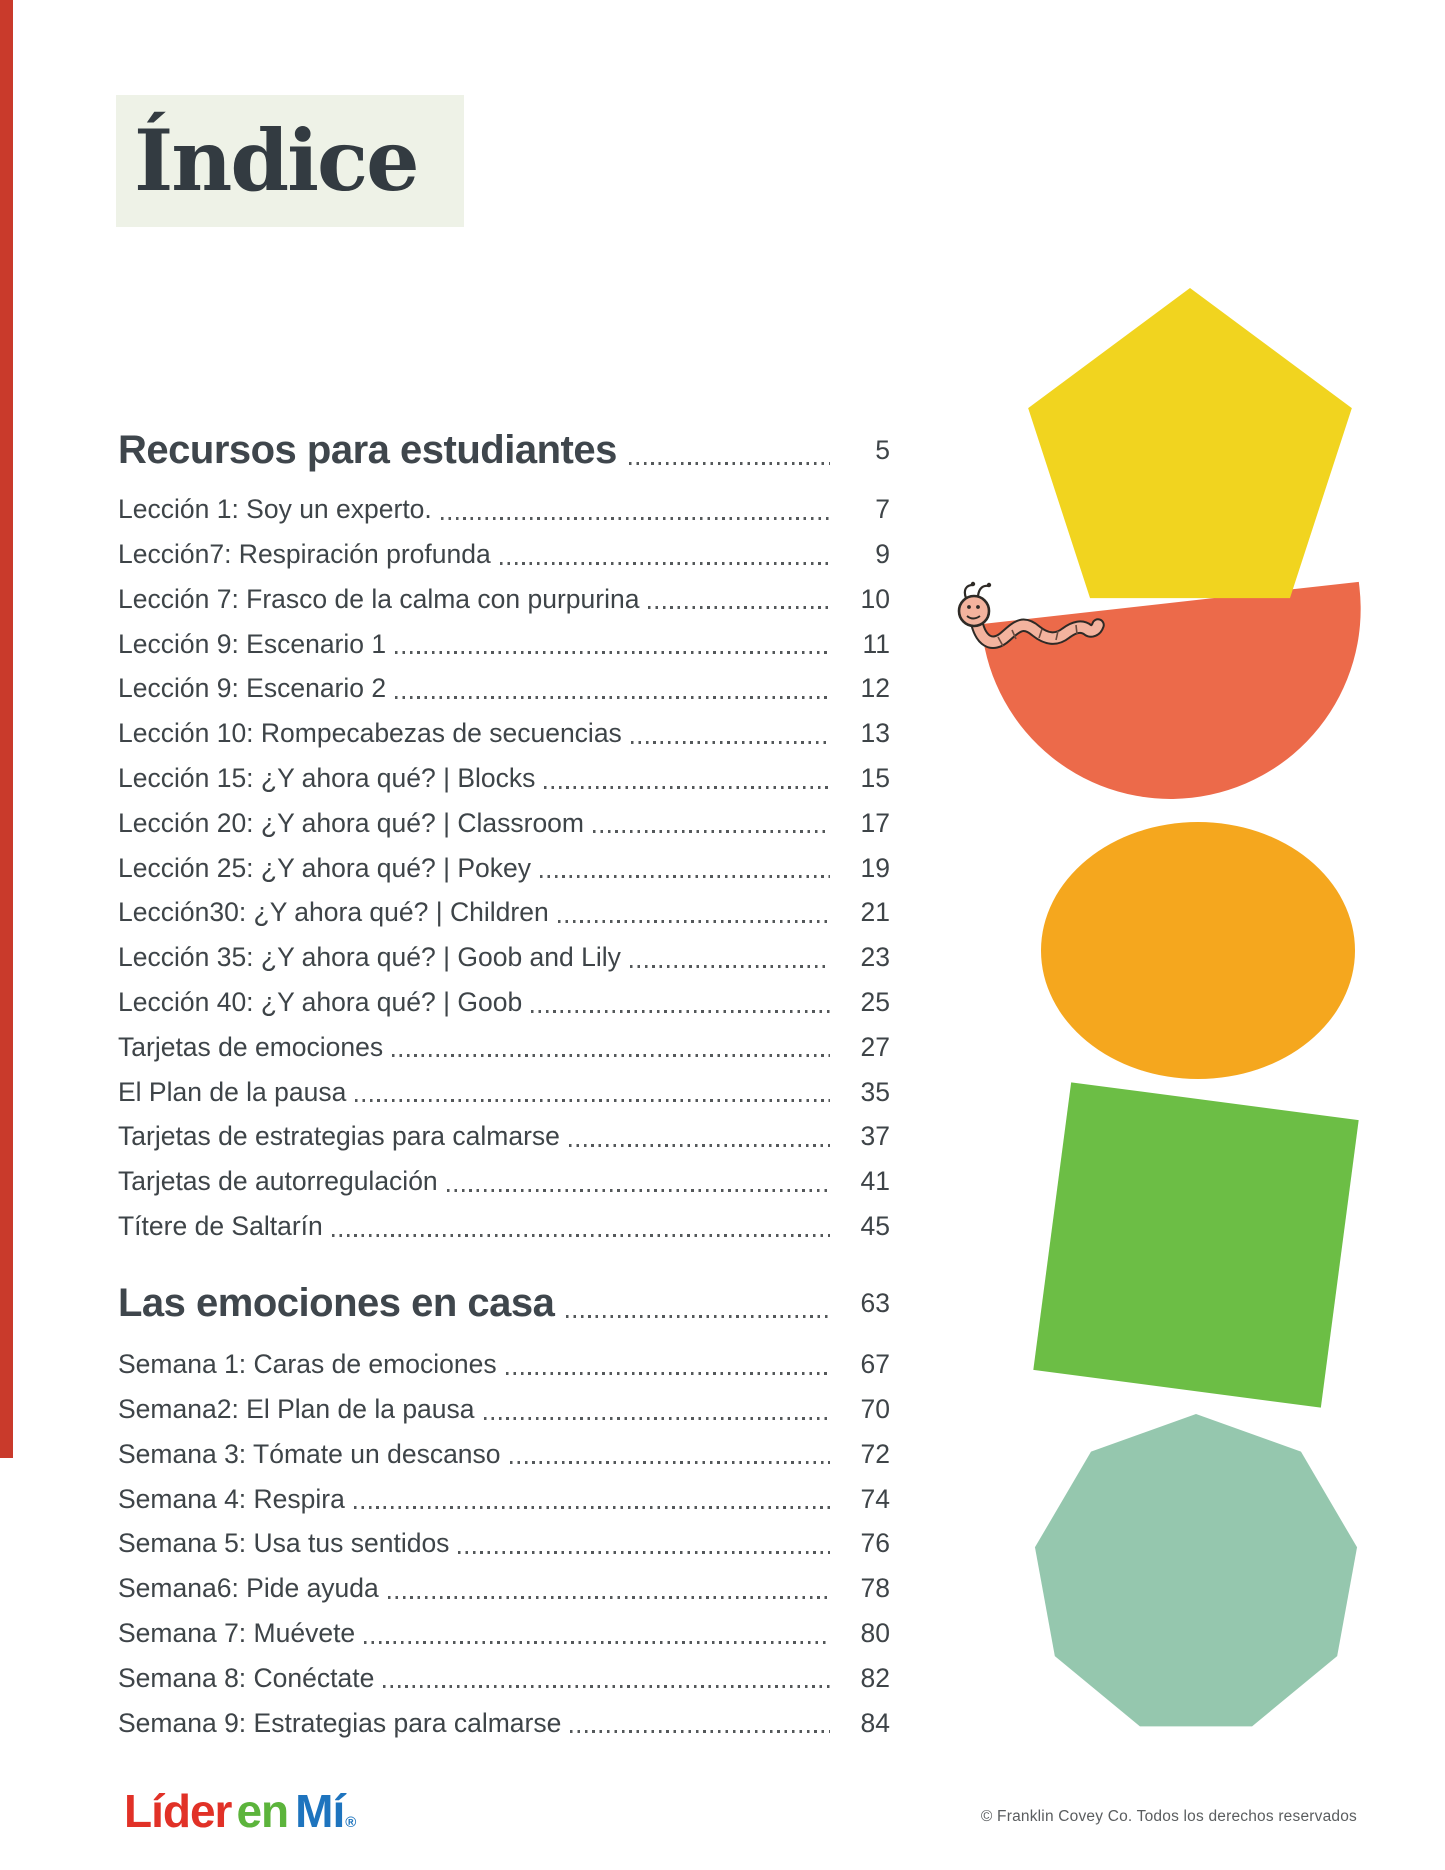  I want to click on toc-entry-page: 9, so click(882, 553).